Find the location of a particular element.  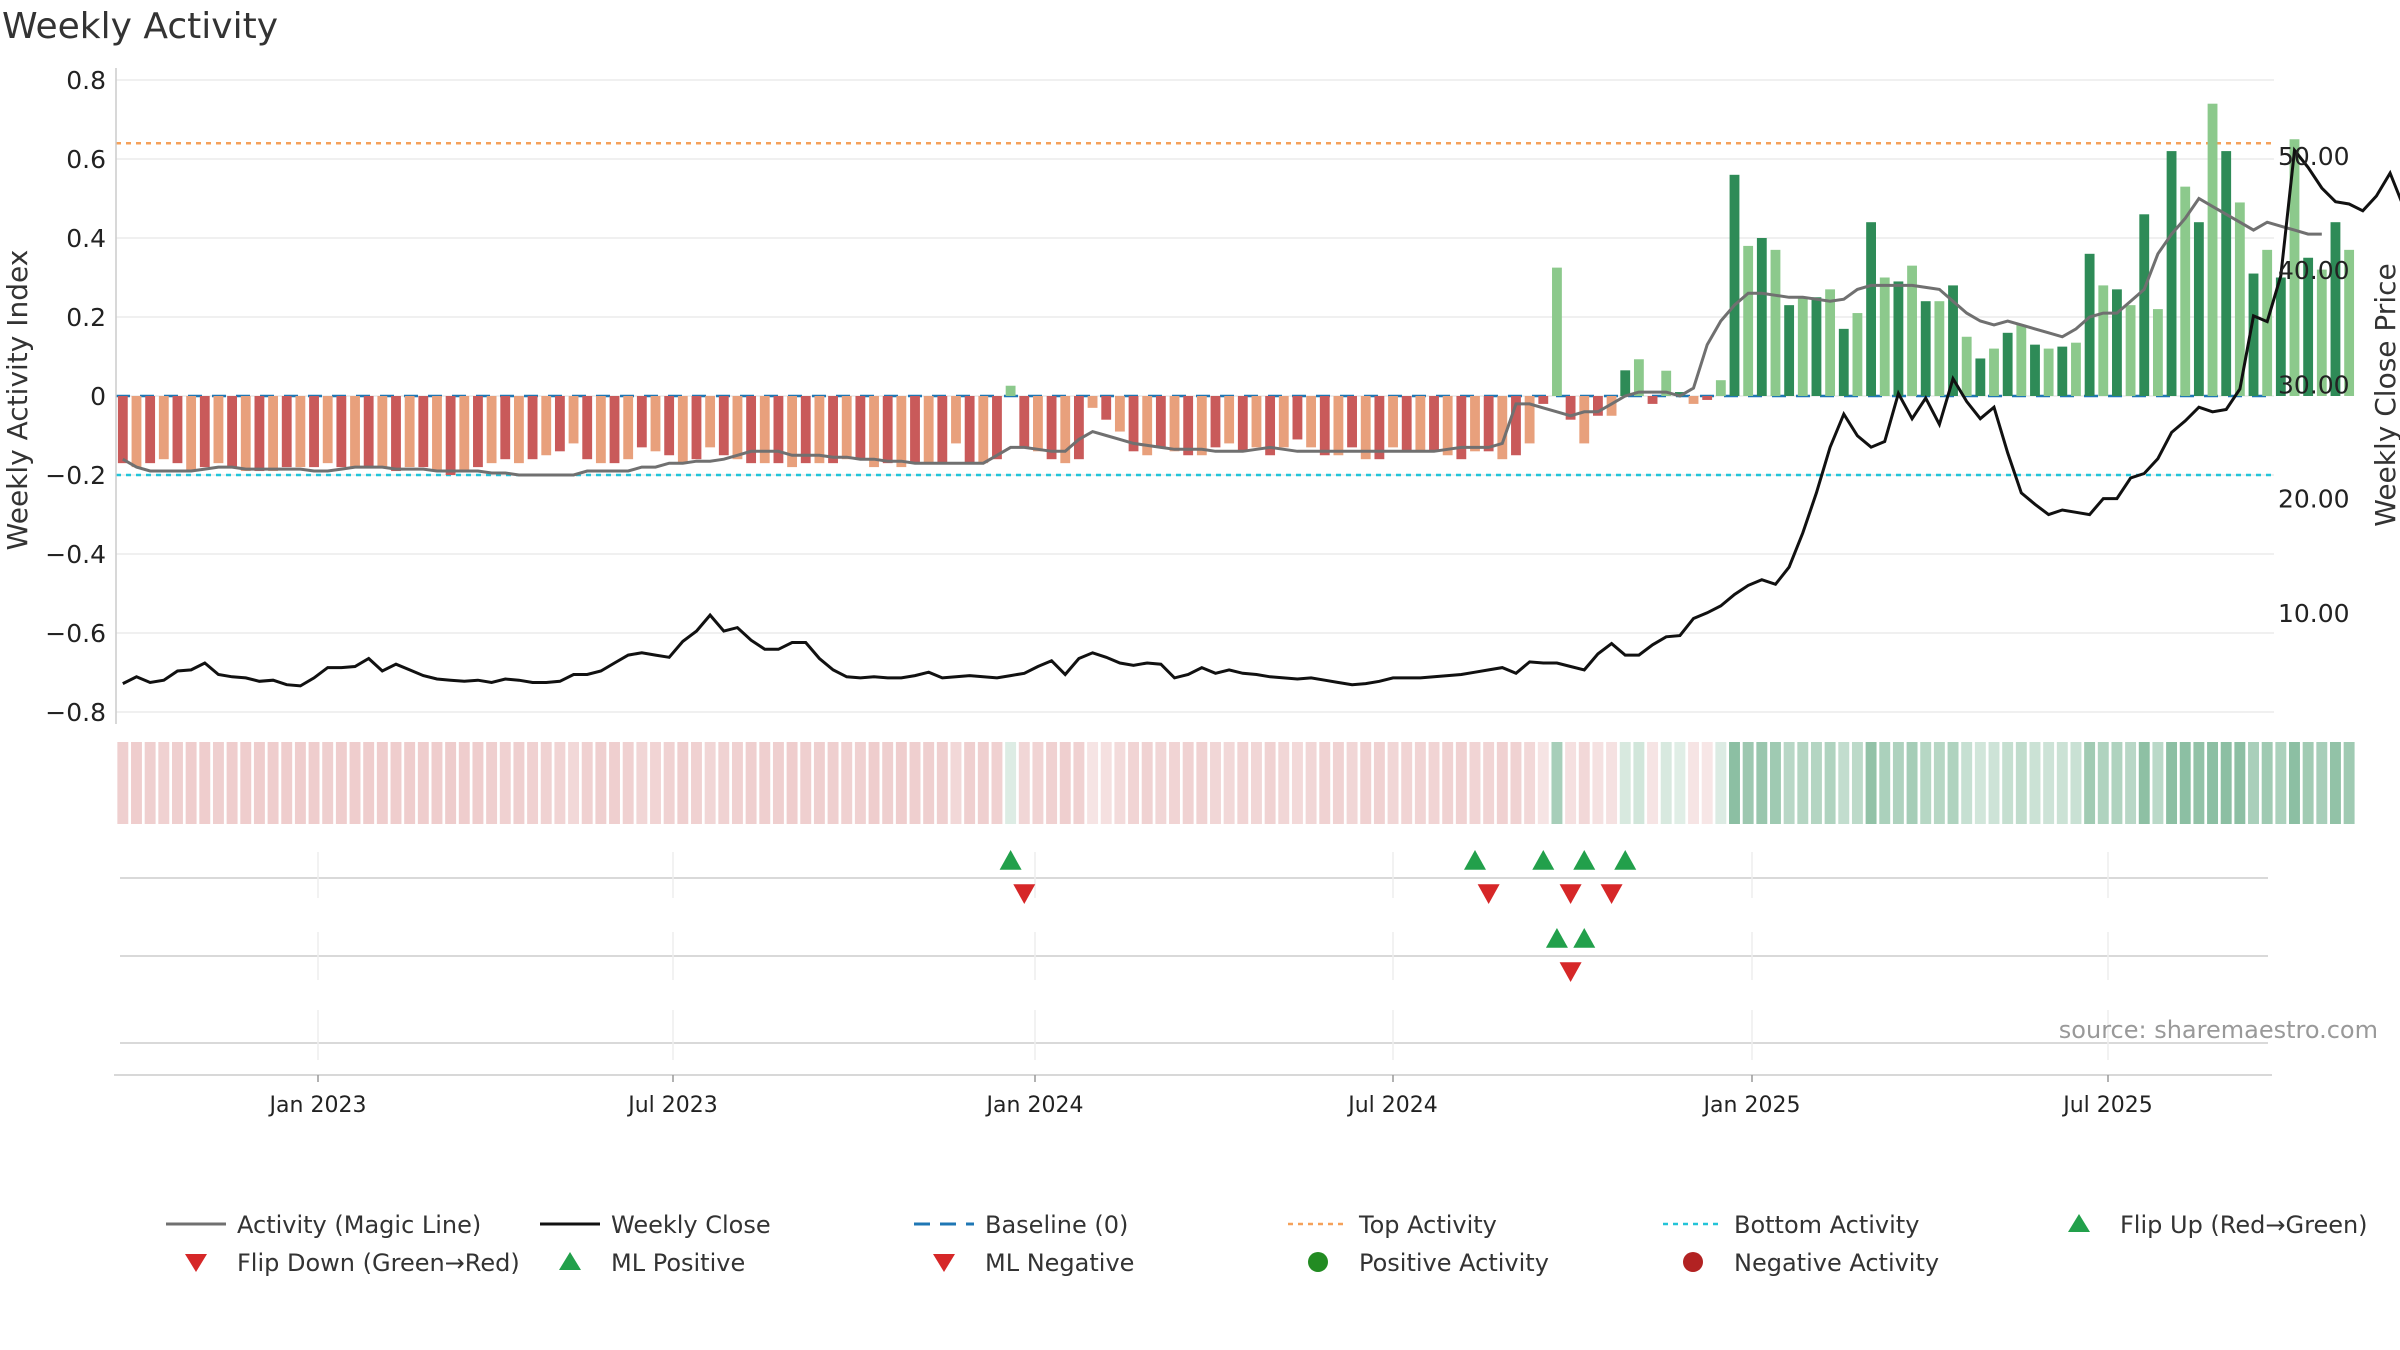

legend-label: Flip Up (Red→Green) is located at coordinates (2244, 1225).